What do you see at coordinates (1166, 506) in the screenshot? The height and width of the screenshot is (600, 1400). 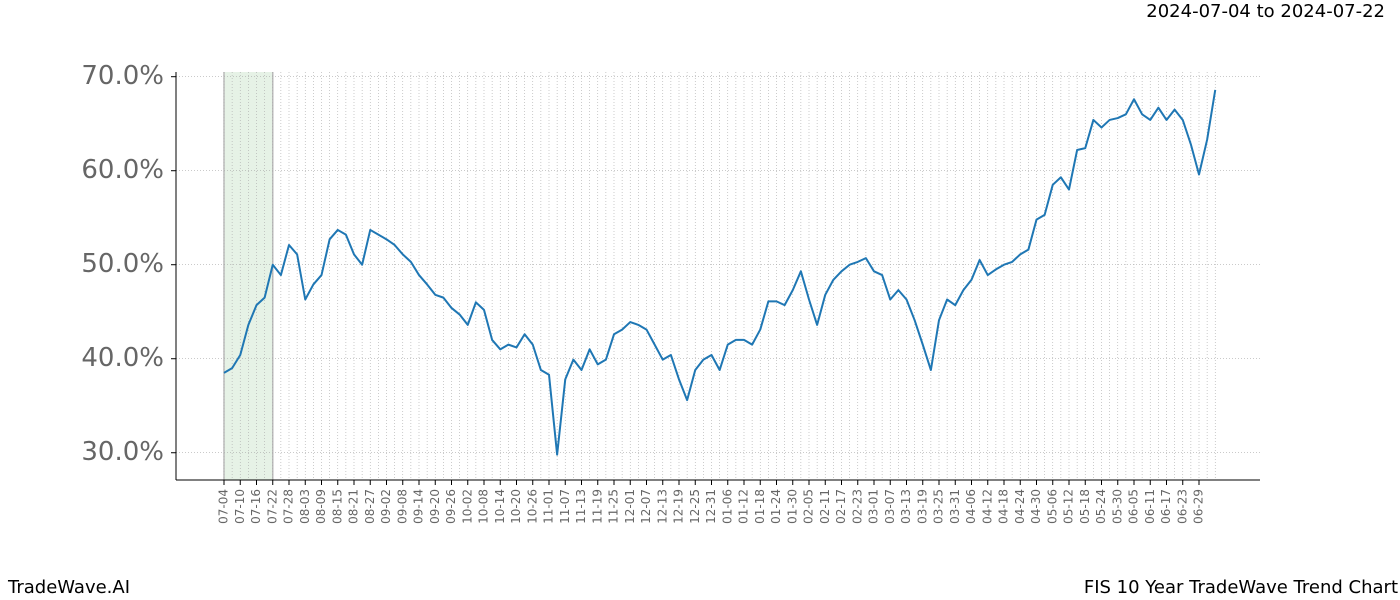 I see `x-tick-label: 06-17` at bounding box center [1166, 506].